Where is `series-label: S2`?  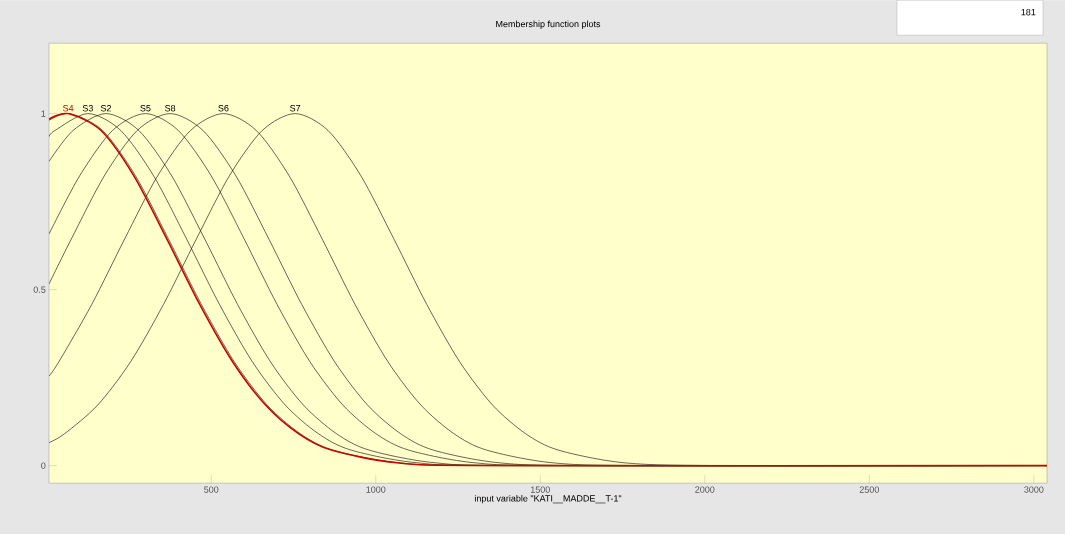 series-label: S2 is located at coordinates (105, 108).